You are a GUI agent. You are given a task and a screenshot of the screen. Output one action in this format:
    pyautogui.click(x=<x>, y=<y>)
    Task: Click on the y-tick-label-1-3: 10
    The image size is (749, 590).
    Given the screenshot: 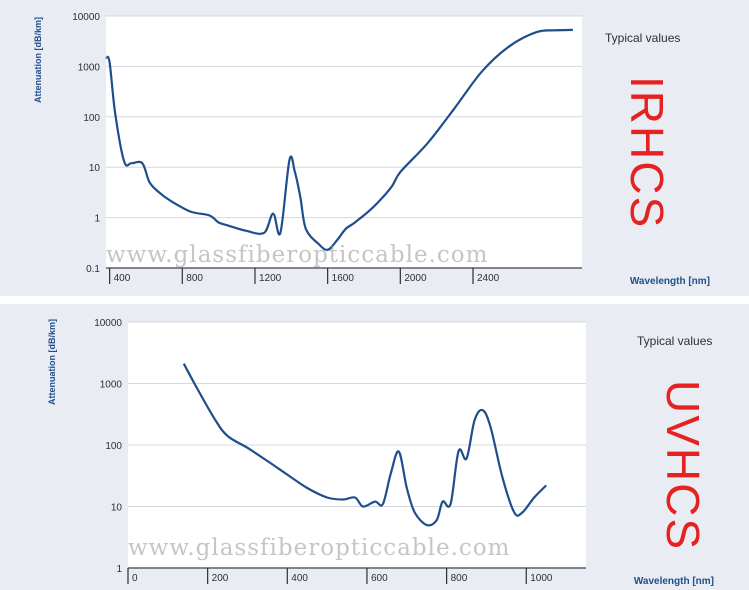 What is the action you would take?
    pyautogui.click(x=117, y=508)
    